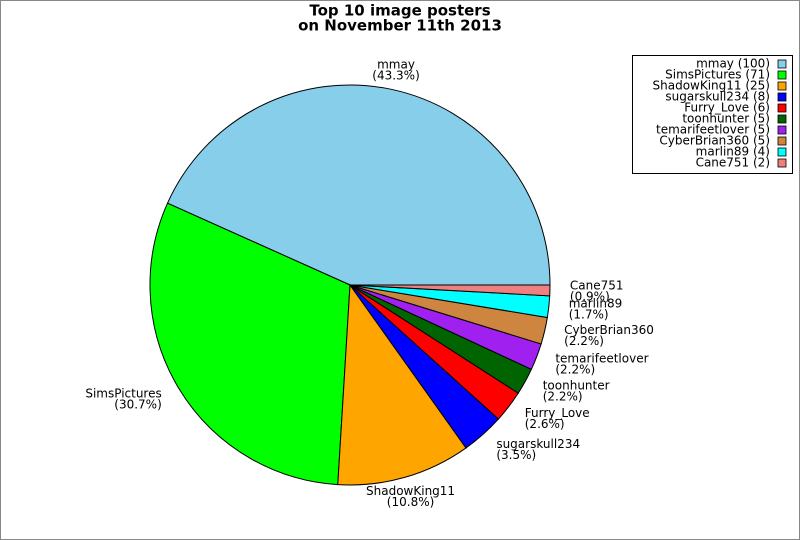  Describe the element at coordinates (733, 152) in the screenshot. I see `legend-label: marlin89 (4)` at that location.